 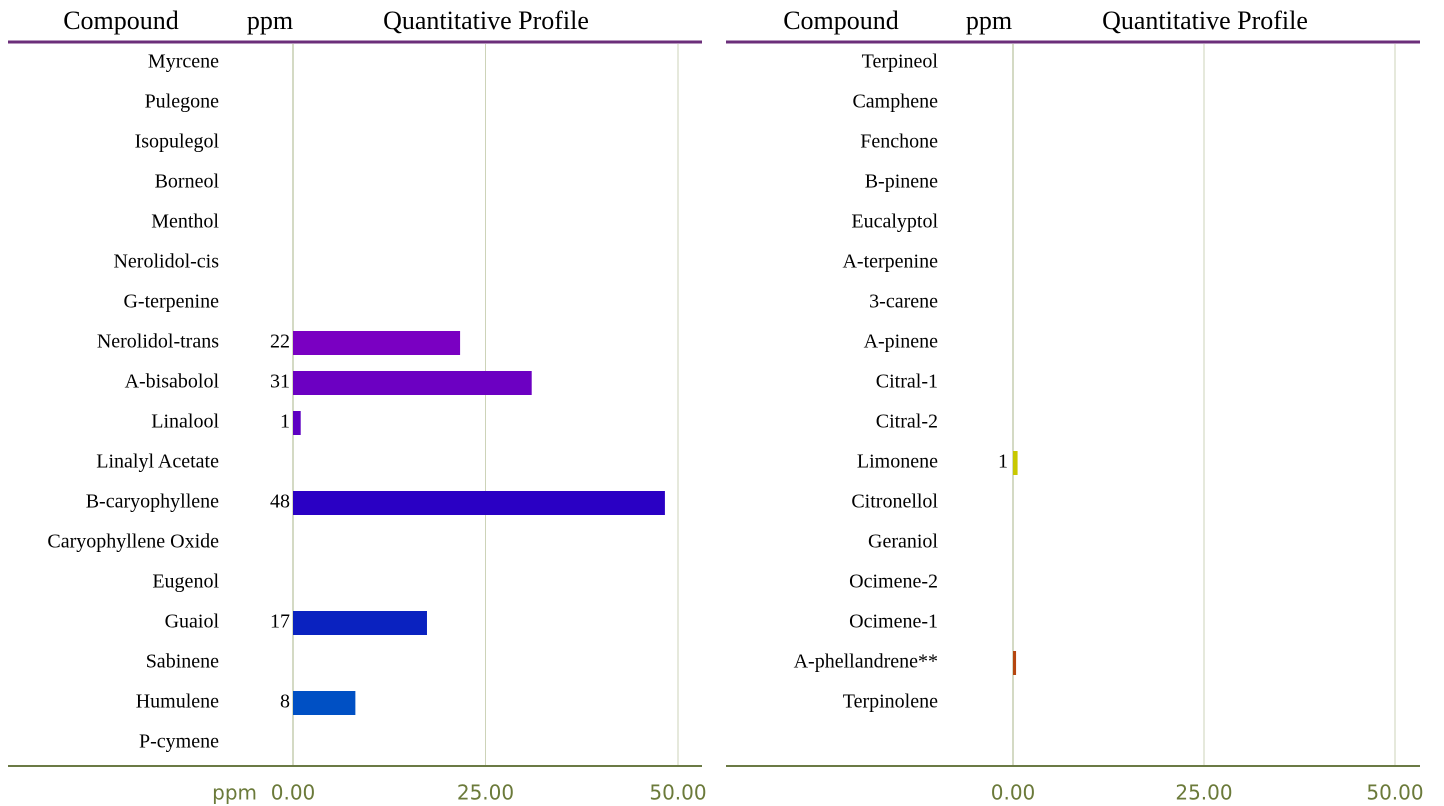 What do you see at coordinates (179, 742) in the screenshot?
I see `compound-label: P-cymene` at bounding box center [179, 742].